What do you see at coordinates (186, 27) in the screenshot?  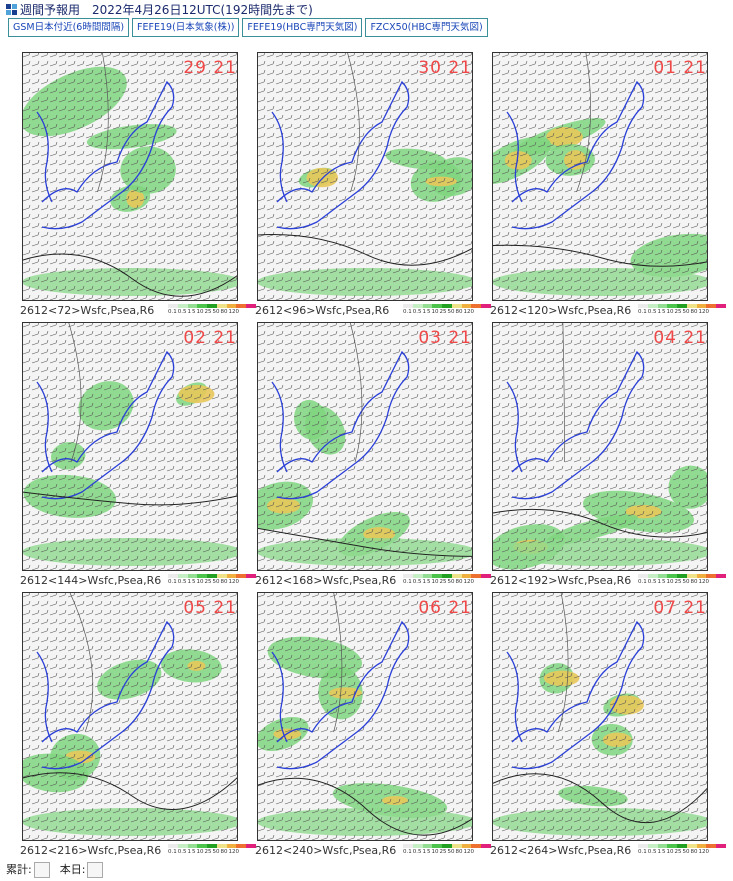 I see `nav-link: FEFE19(日本気象(株))` at bounding box center [186, 27].